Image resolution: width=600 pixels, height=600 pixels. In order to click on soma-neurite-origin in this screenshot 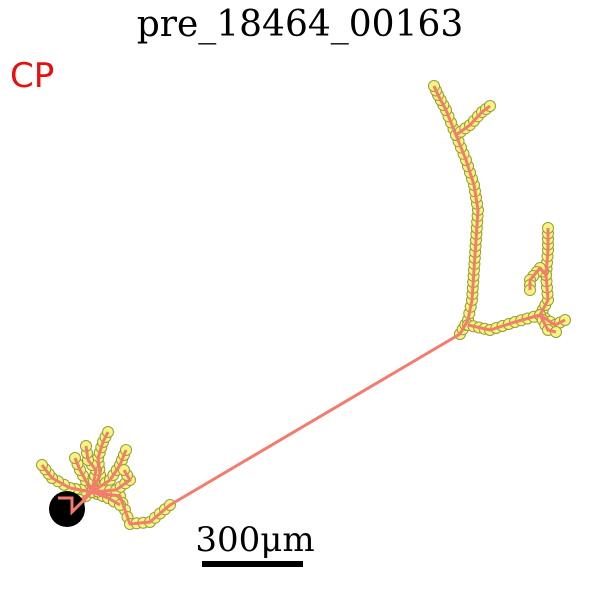, I will do `click(76, 503)`.